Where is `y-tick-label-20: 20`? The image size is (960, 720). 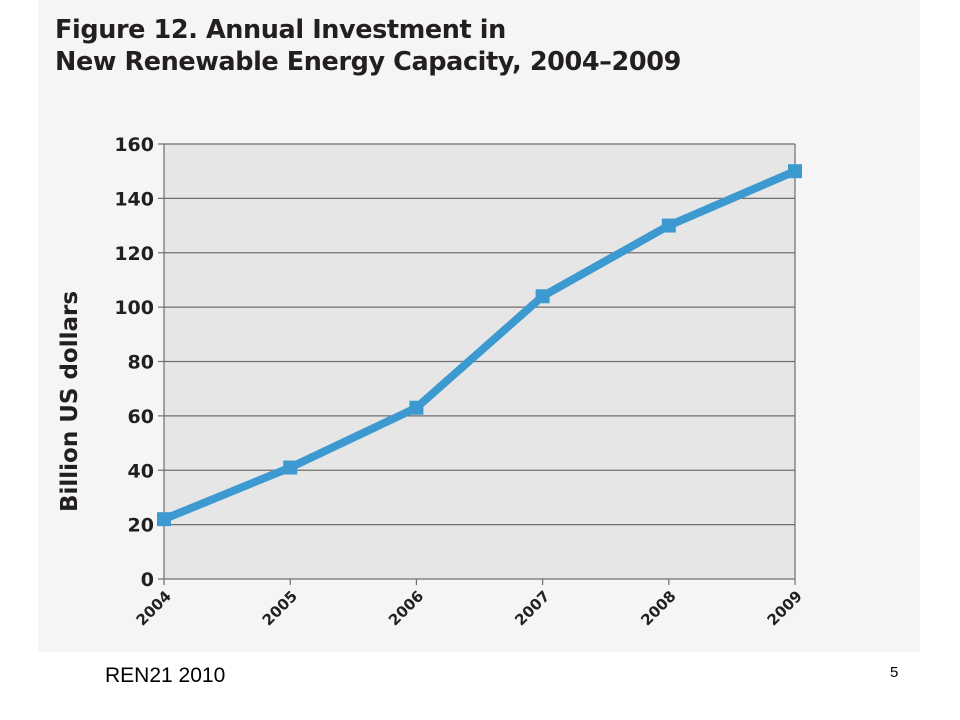 y-tick-label-20: 20 is located at coordinates (141, 526).